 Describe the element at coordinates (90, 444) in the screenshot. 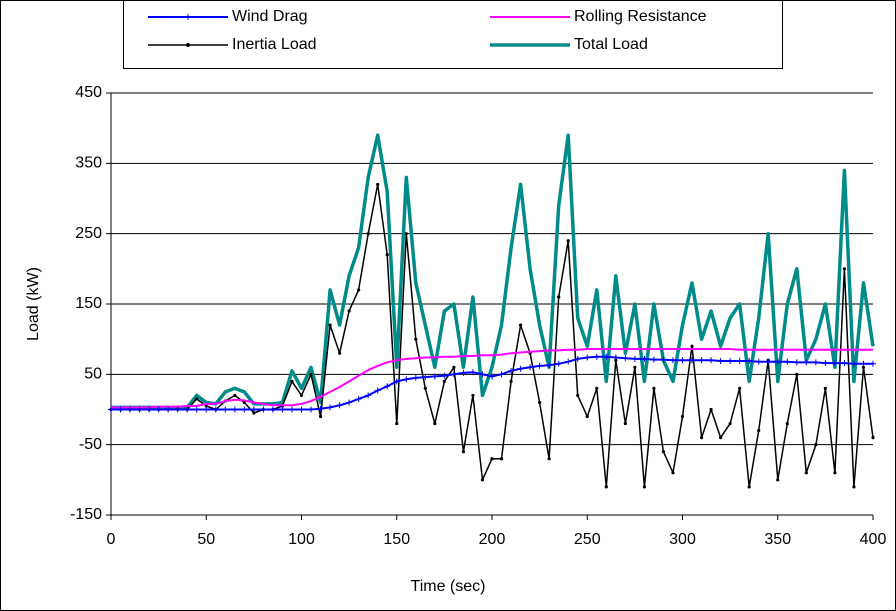

I see `y-tick-label: -50` at that location.